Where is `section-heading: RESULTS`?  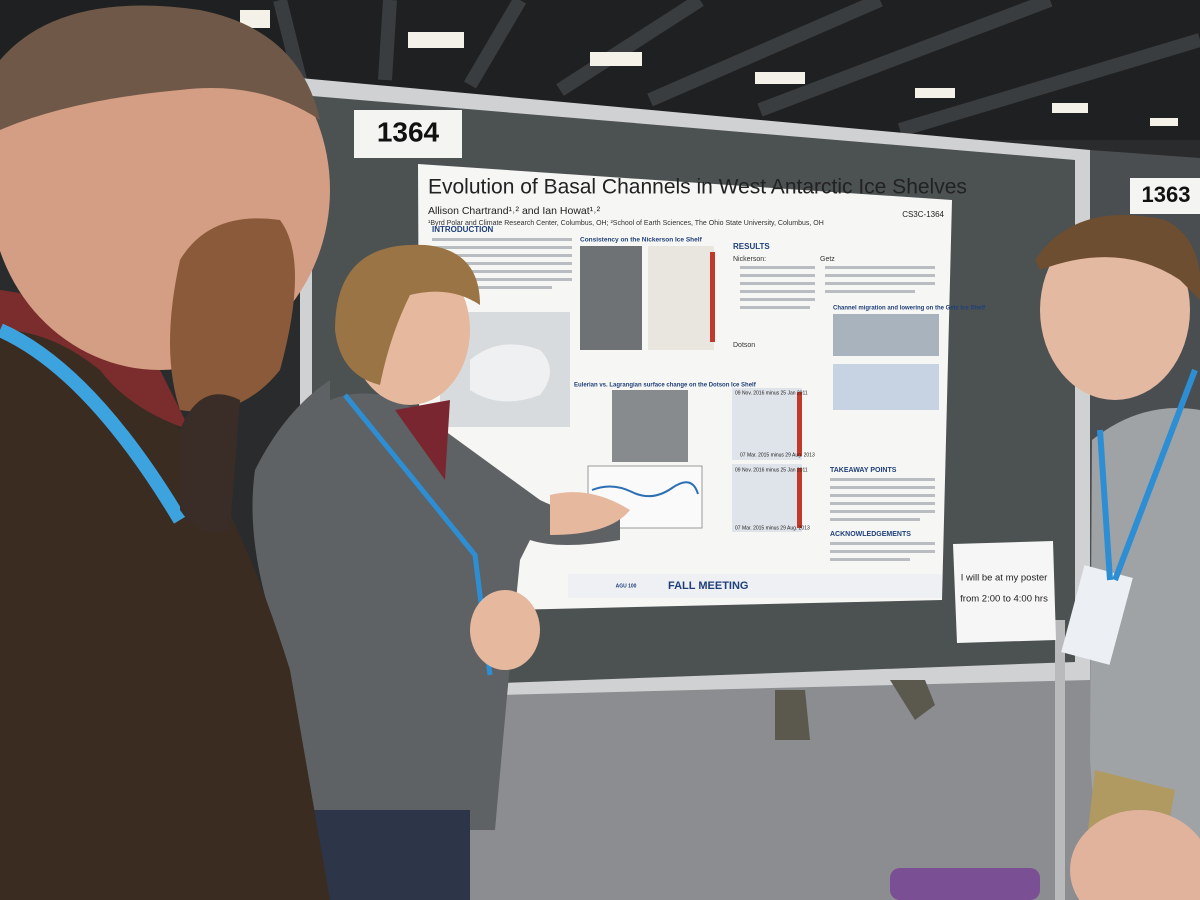
section-heading: RESULTS is located at coordinates (751, 246).